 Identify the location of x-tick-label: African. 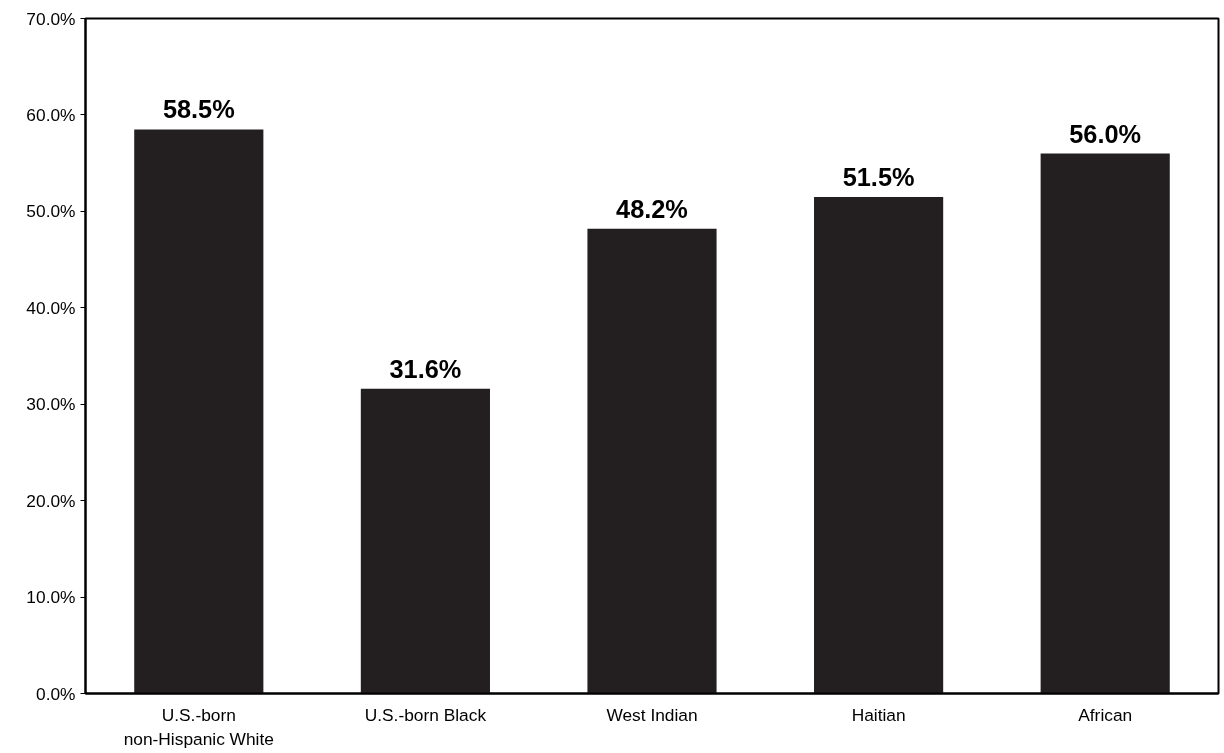
(1105, 714).